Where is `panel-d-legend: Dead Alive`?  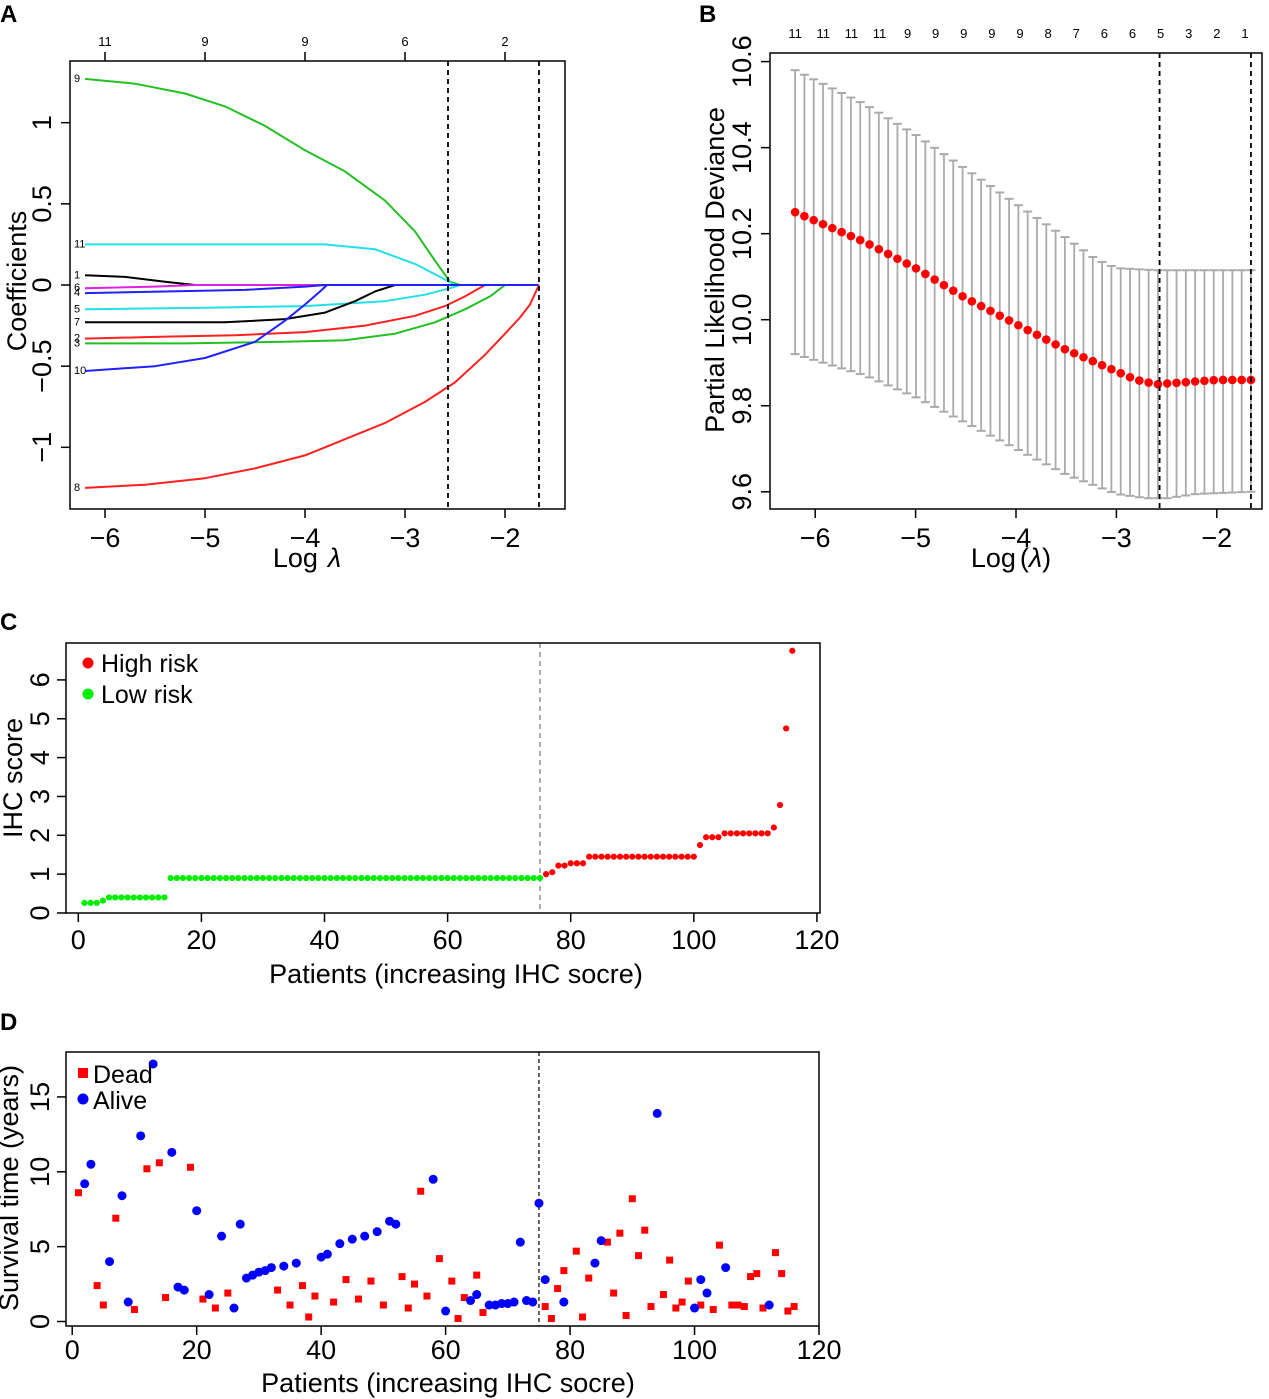
panel-d-legend: Dead Alive is located at coordinates (115, 1088).